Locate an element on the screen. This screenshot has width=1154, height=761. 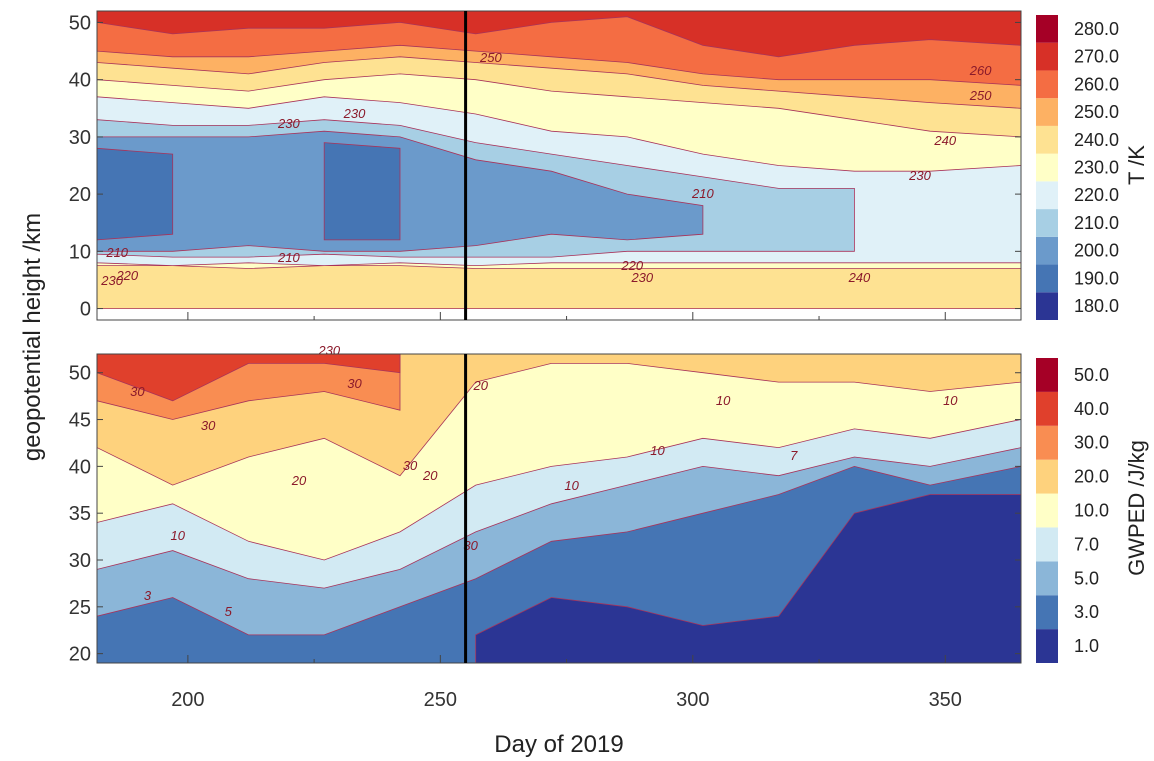
colorbar-label: 10.0 is located at coordinates (1091, 511).